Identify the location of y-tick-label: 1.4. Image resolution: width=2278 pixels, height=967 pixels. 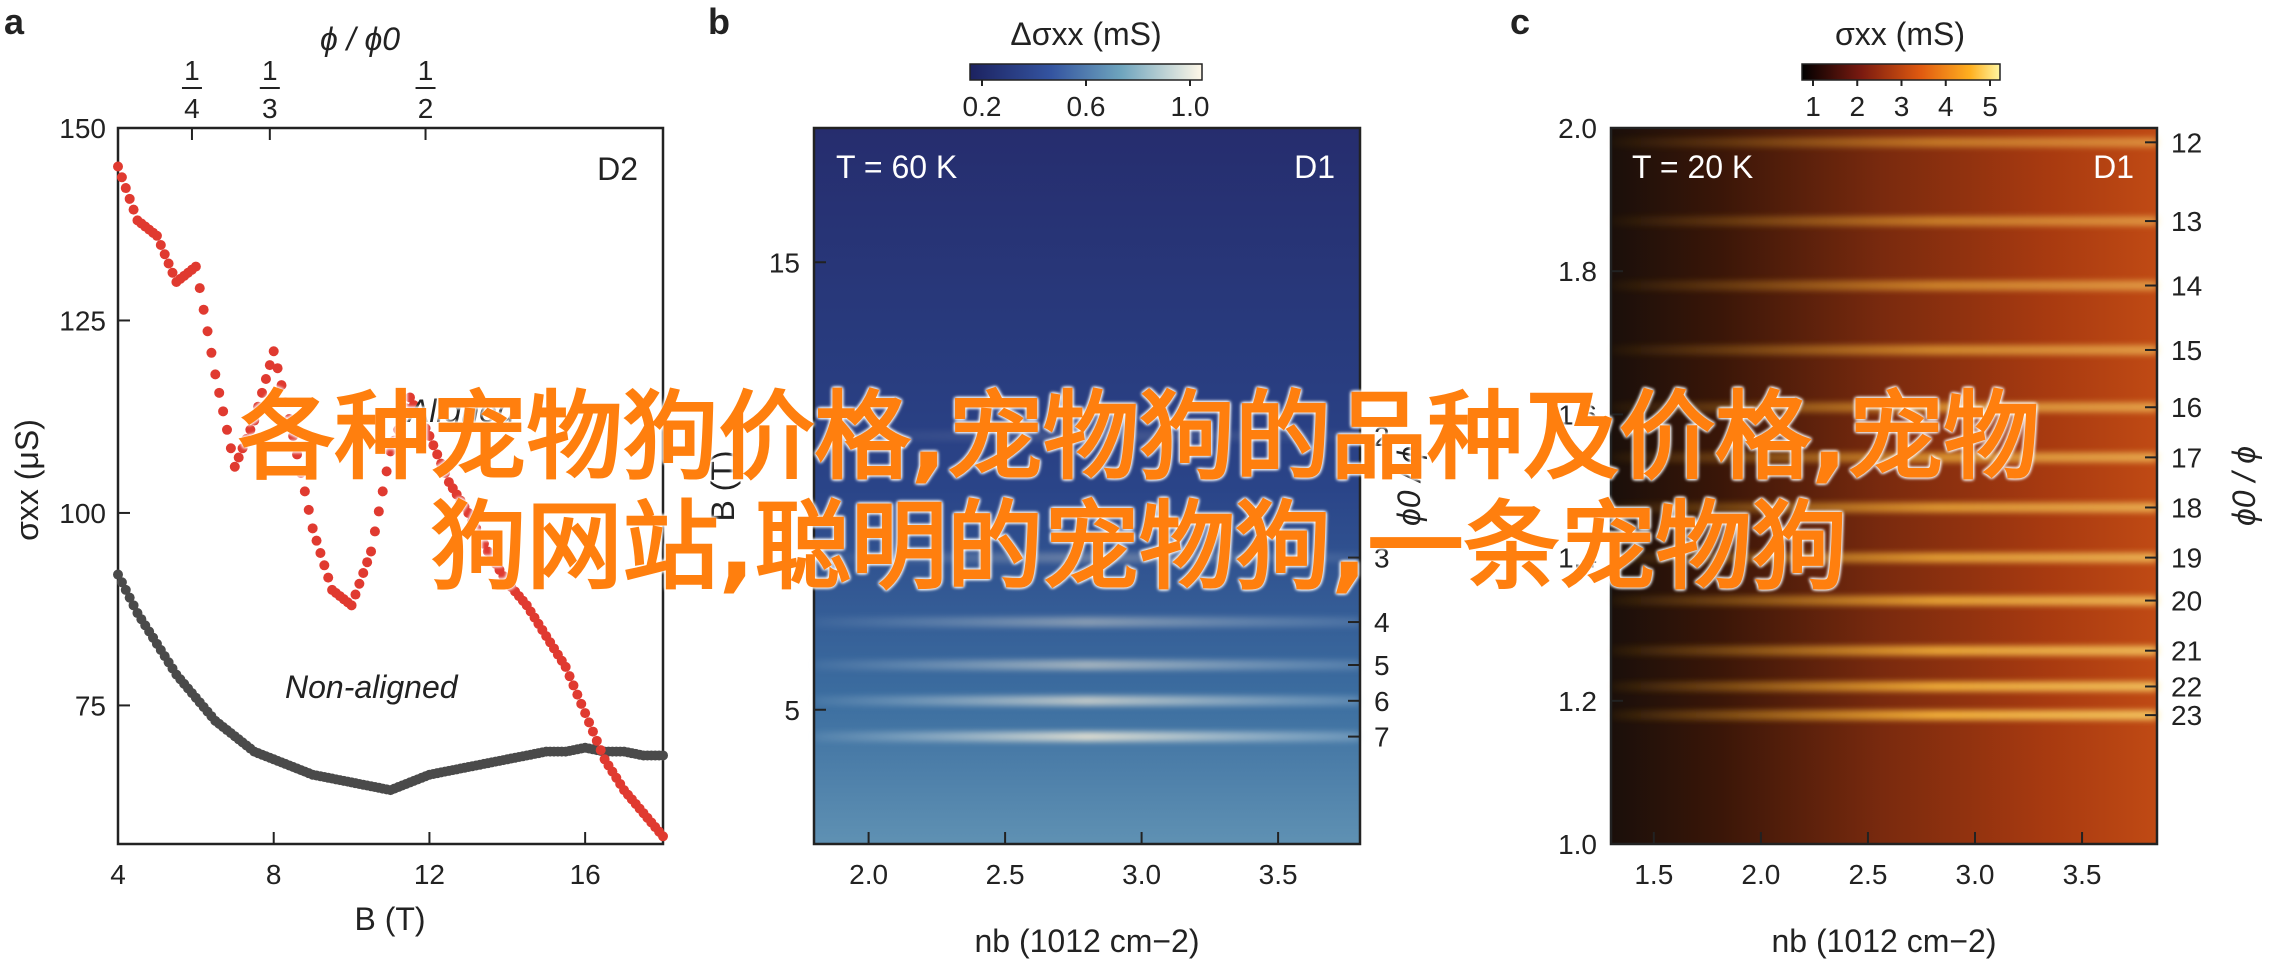
(1577, 558).